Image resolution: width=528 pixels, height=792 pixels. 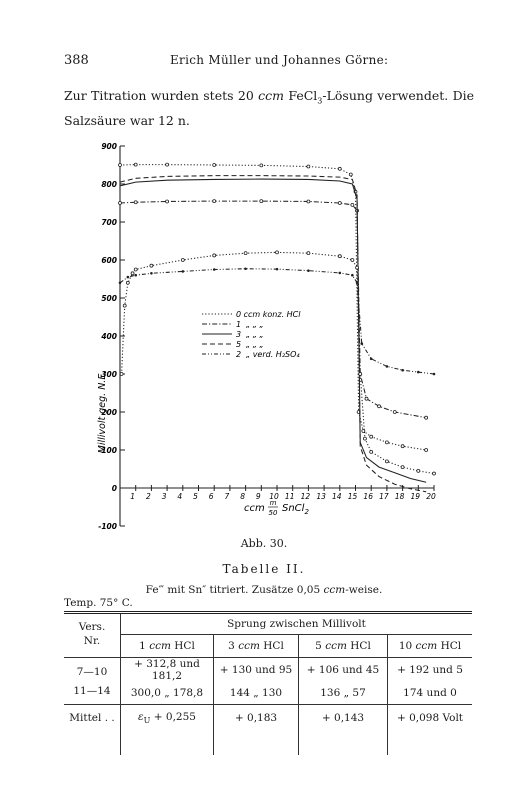 I want to click on intro-text-c: -Lösung verwendet. Die, so click(x=398, y=95).